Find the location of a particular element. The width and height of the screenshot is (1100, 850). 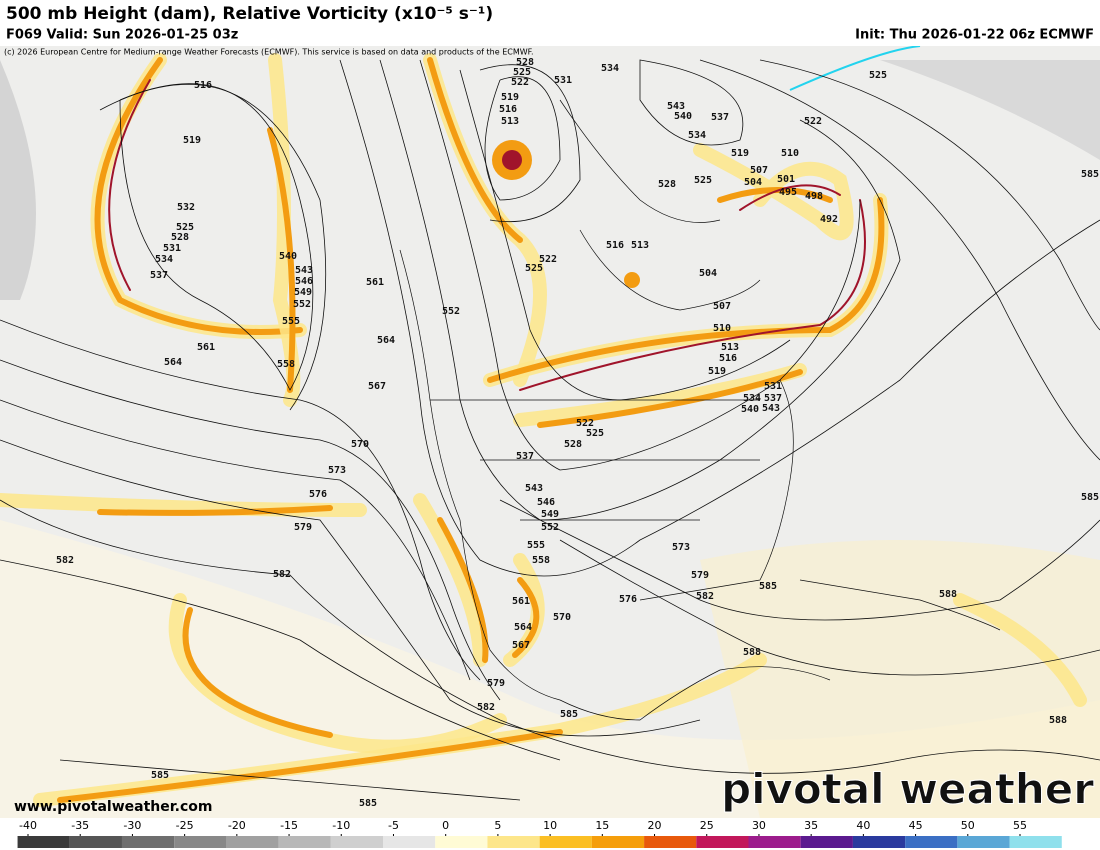

colorbar-tick-label: 0 is located at coordinates (445, 825).